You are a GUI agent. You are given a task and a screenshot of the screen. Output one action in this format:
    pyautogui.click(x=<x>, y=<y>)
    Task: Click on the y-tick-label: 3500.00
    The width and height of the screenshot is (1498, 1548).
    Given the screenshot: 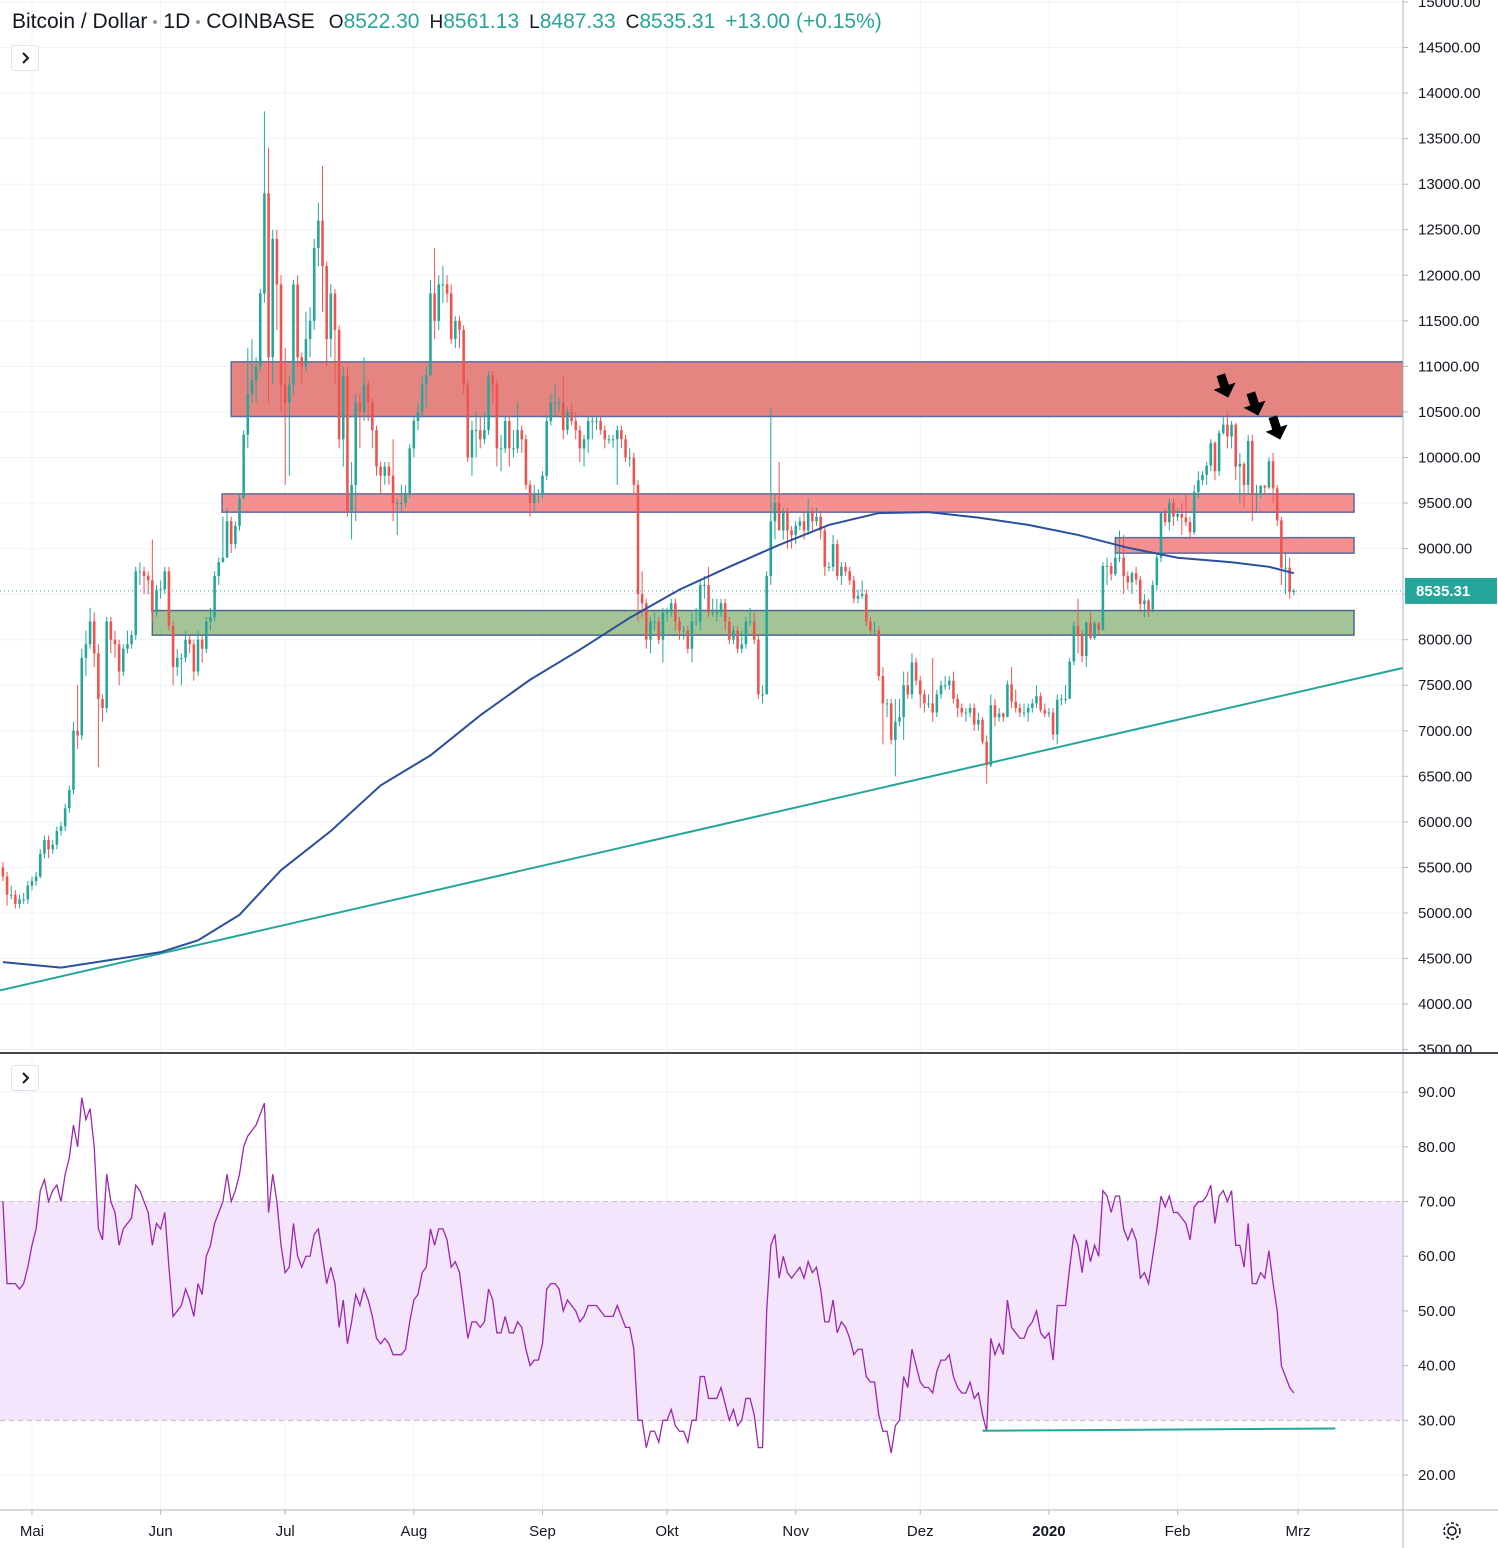 What is the action you would take?
    pyautogui.click(x=1445, y=1050)
    